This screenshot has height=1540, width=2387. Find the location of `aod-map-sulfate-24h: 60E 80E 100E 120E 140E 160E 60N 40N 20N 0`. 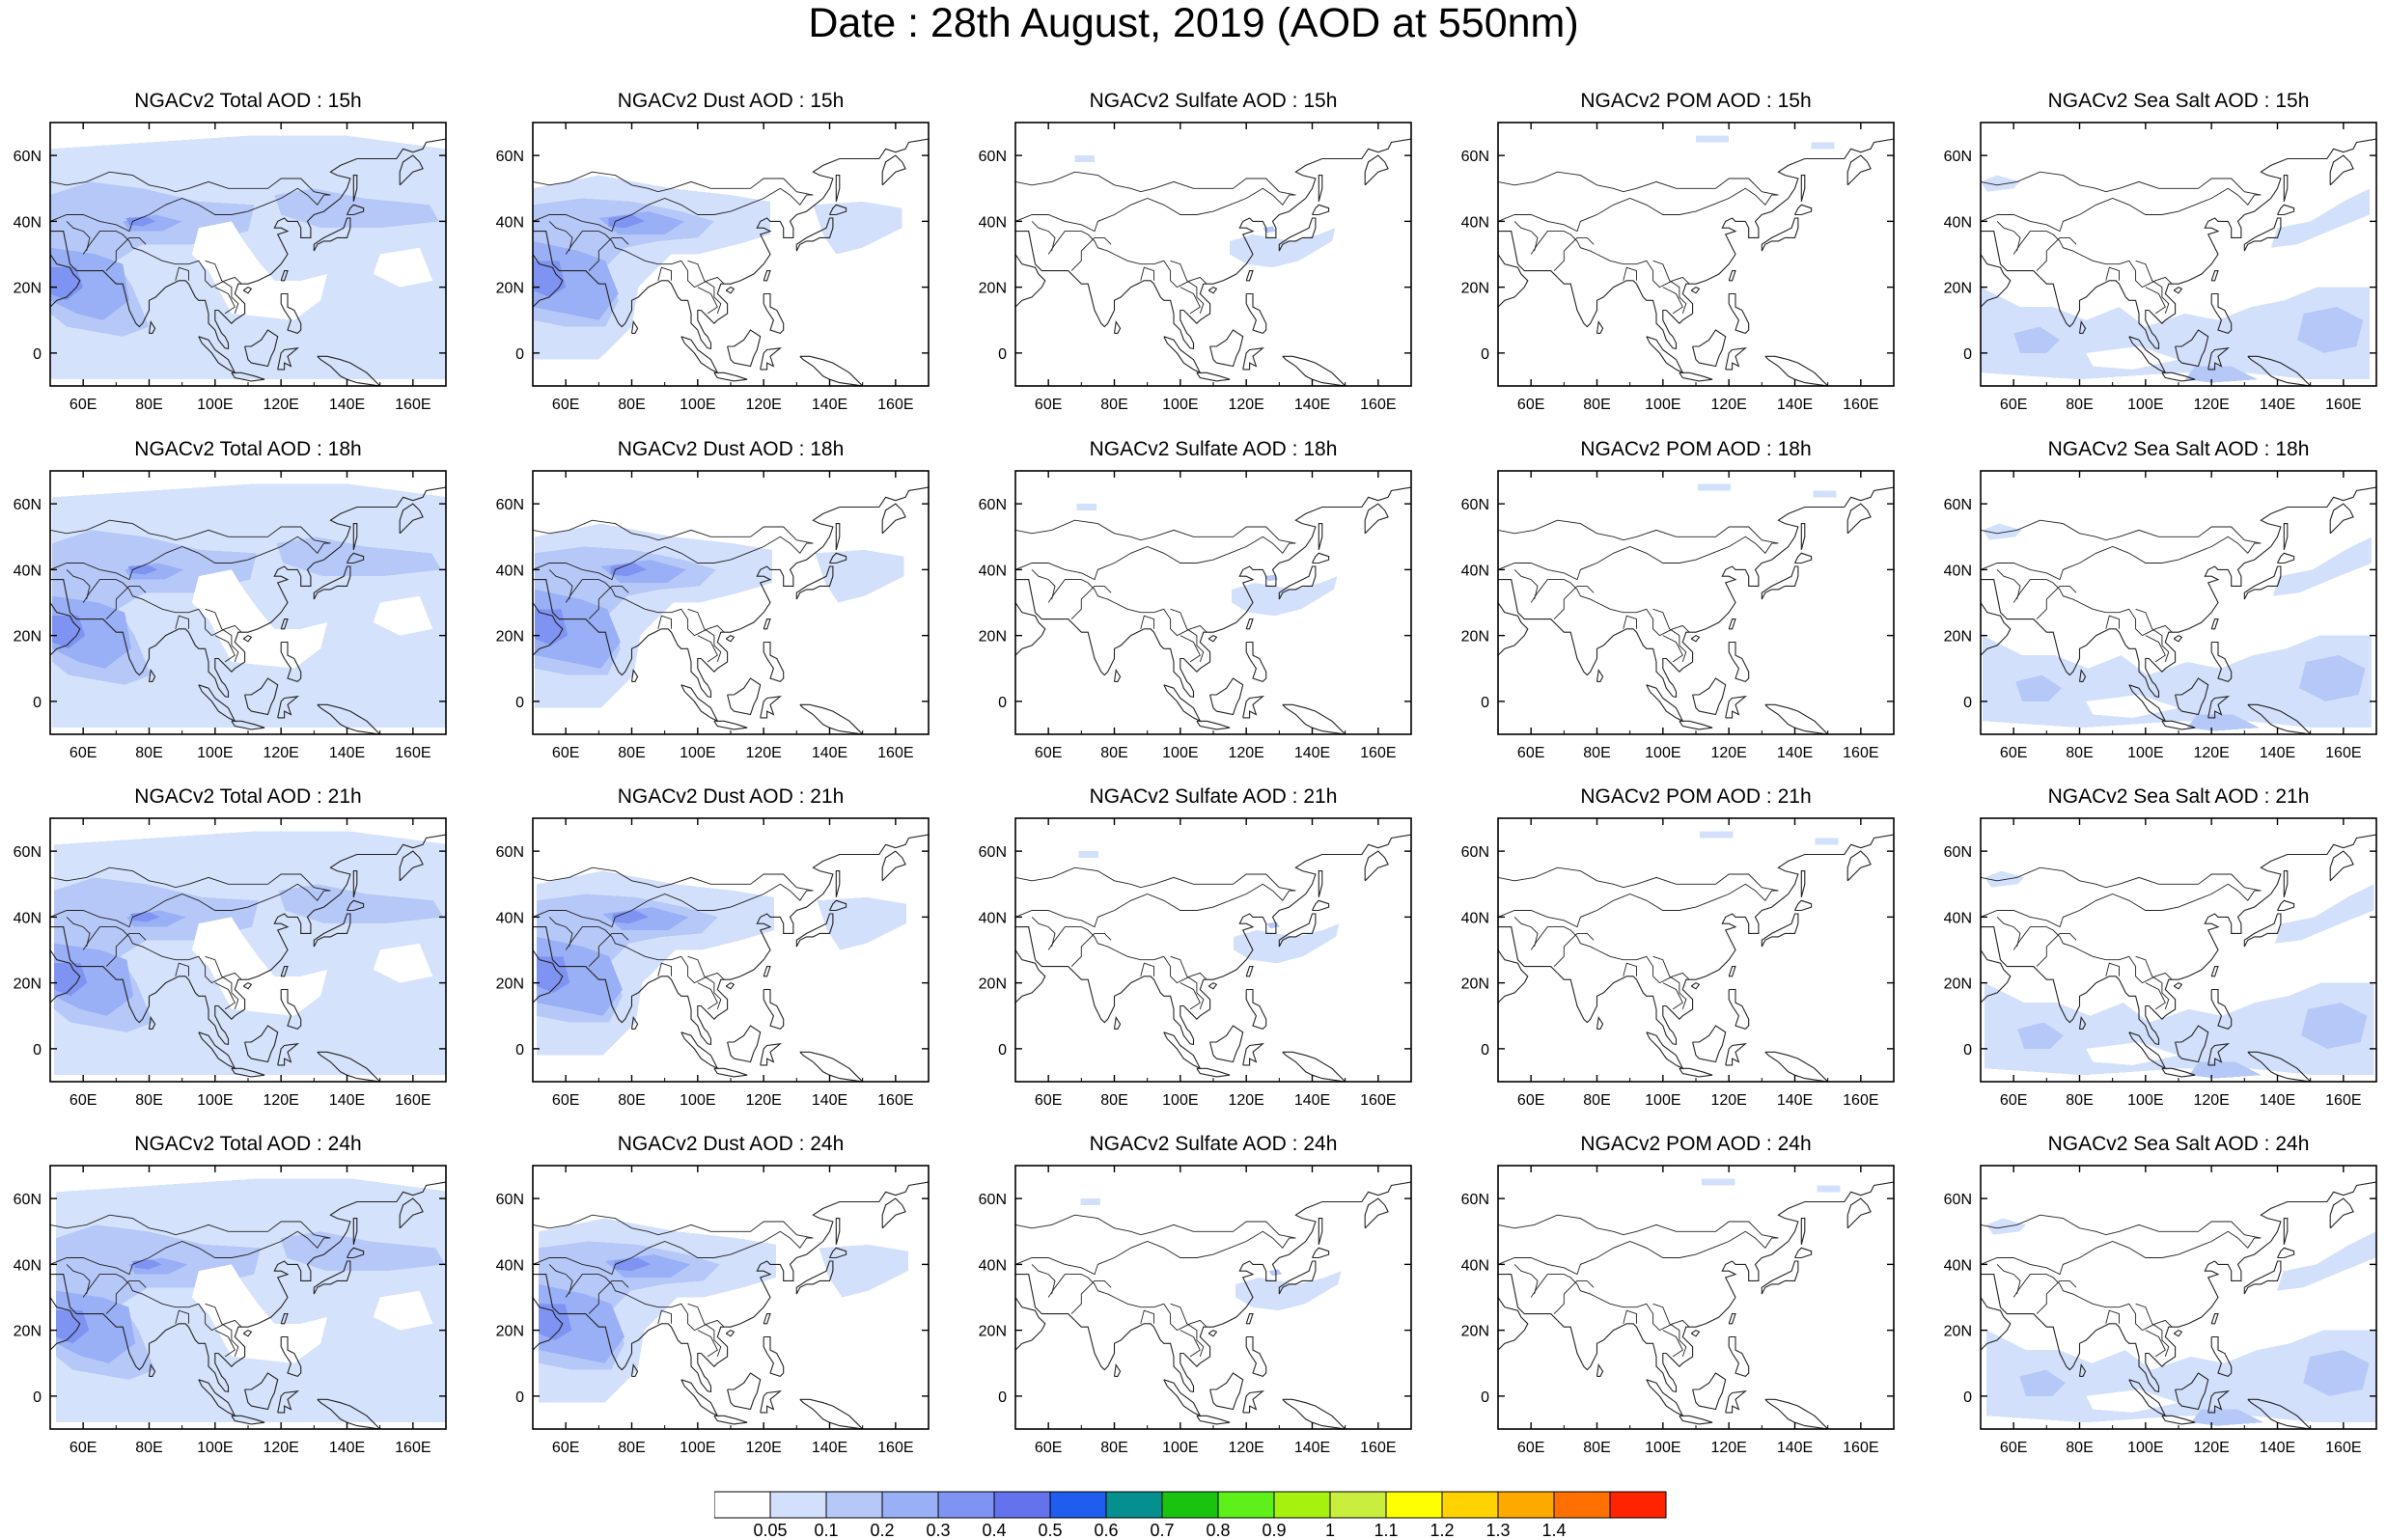

aod-map-sulfate-24h: 60E 80E 100E 120E 140E 160E 60N 40N 20N 0 is located at coordinates (1195, 1310).